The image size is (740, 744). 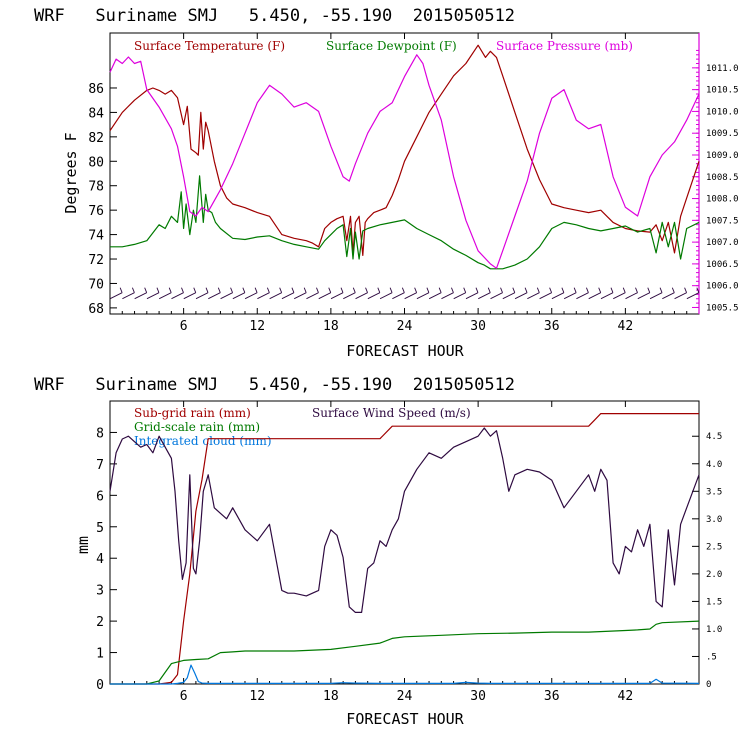 I want to click on y2-tick-label: 1005.5, so click(x=722, y=308).